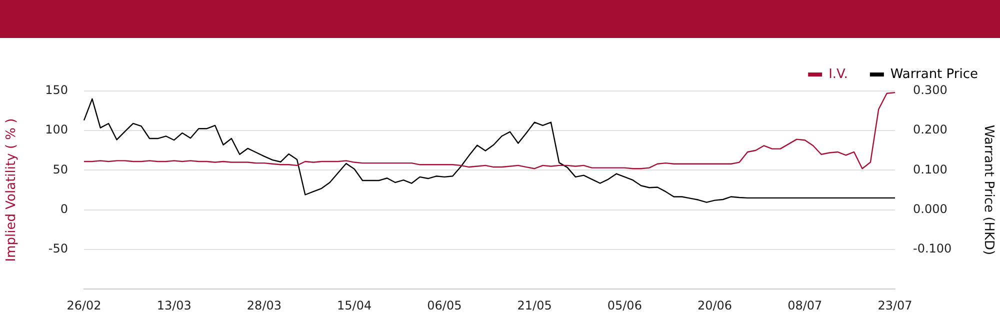 The width and height of the screenshot is (1000, 324). I want to click on x-tick-label: 28/03, so click(264, 305).